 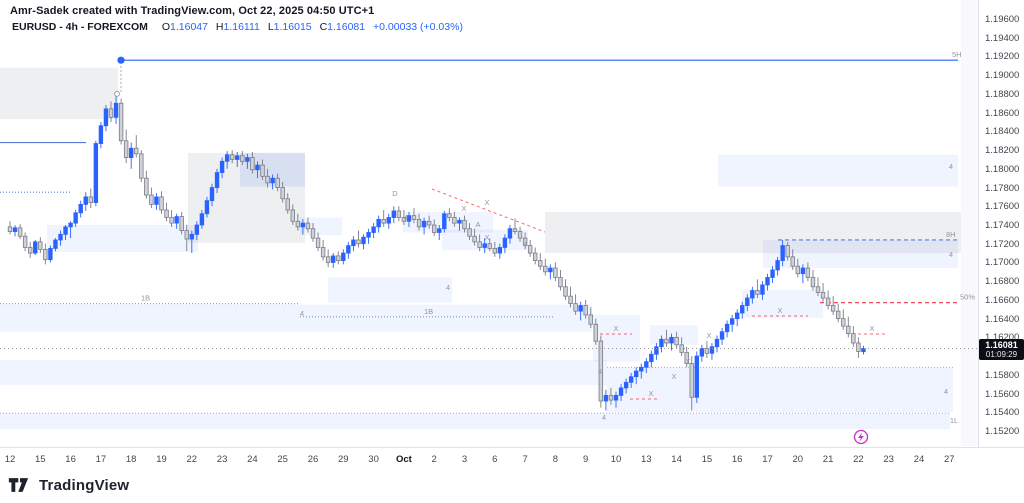 What do you see at coordinates (131, 459) in the screenshot?
I see `time-axis-label: 18` at bounding box center [131, 459].